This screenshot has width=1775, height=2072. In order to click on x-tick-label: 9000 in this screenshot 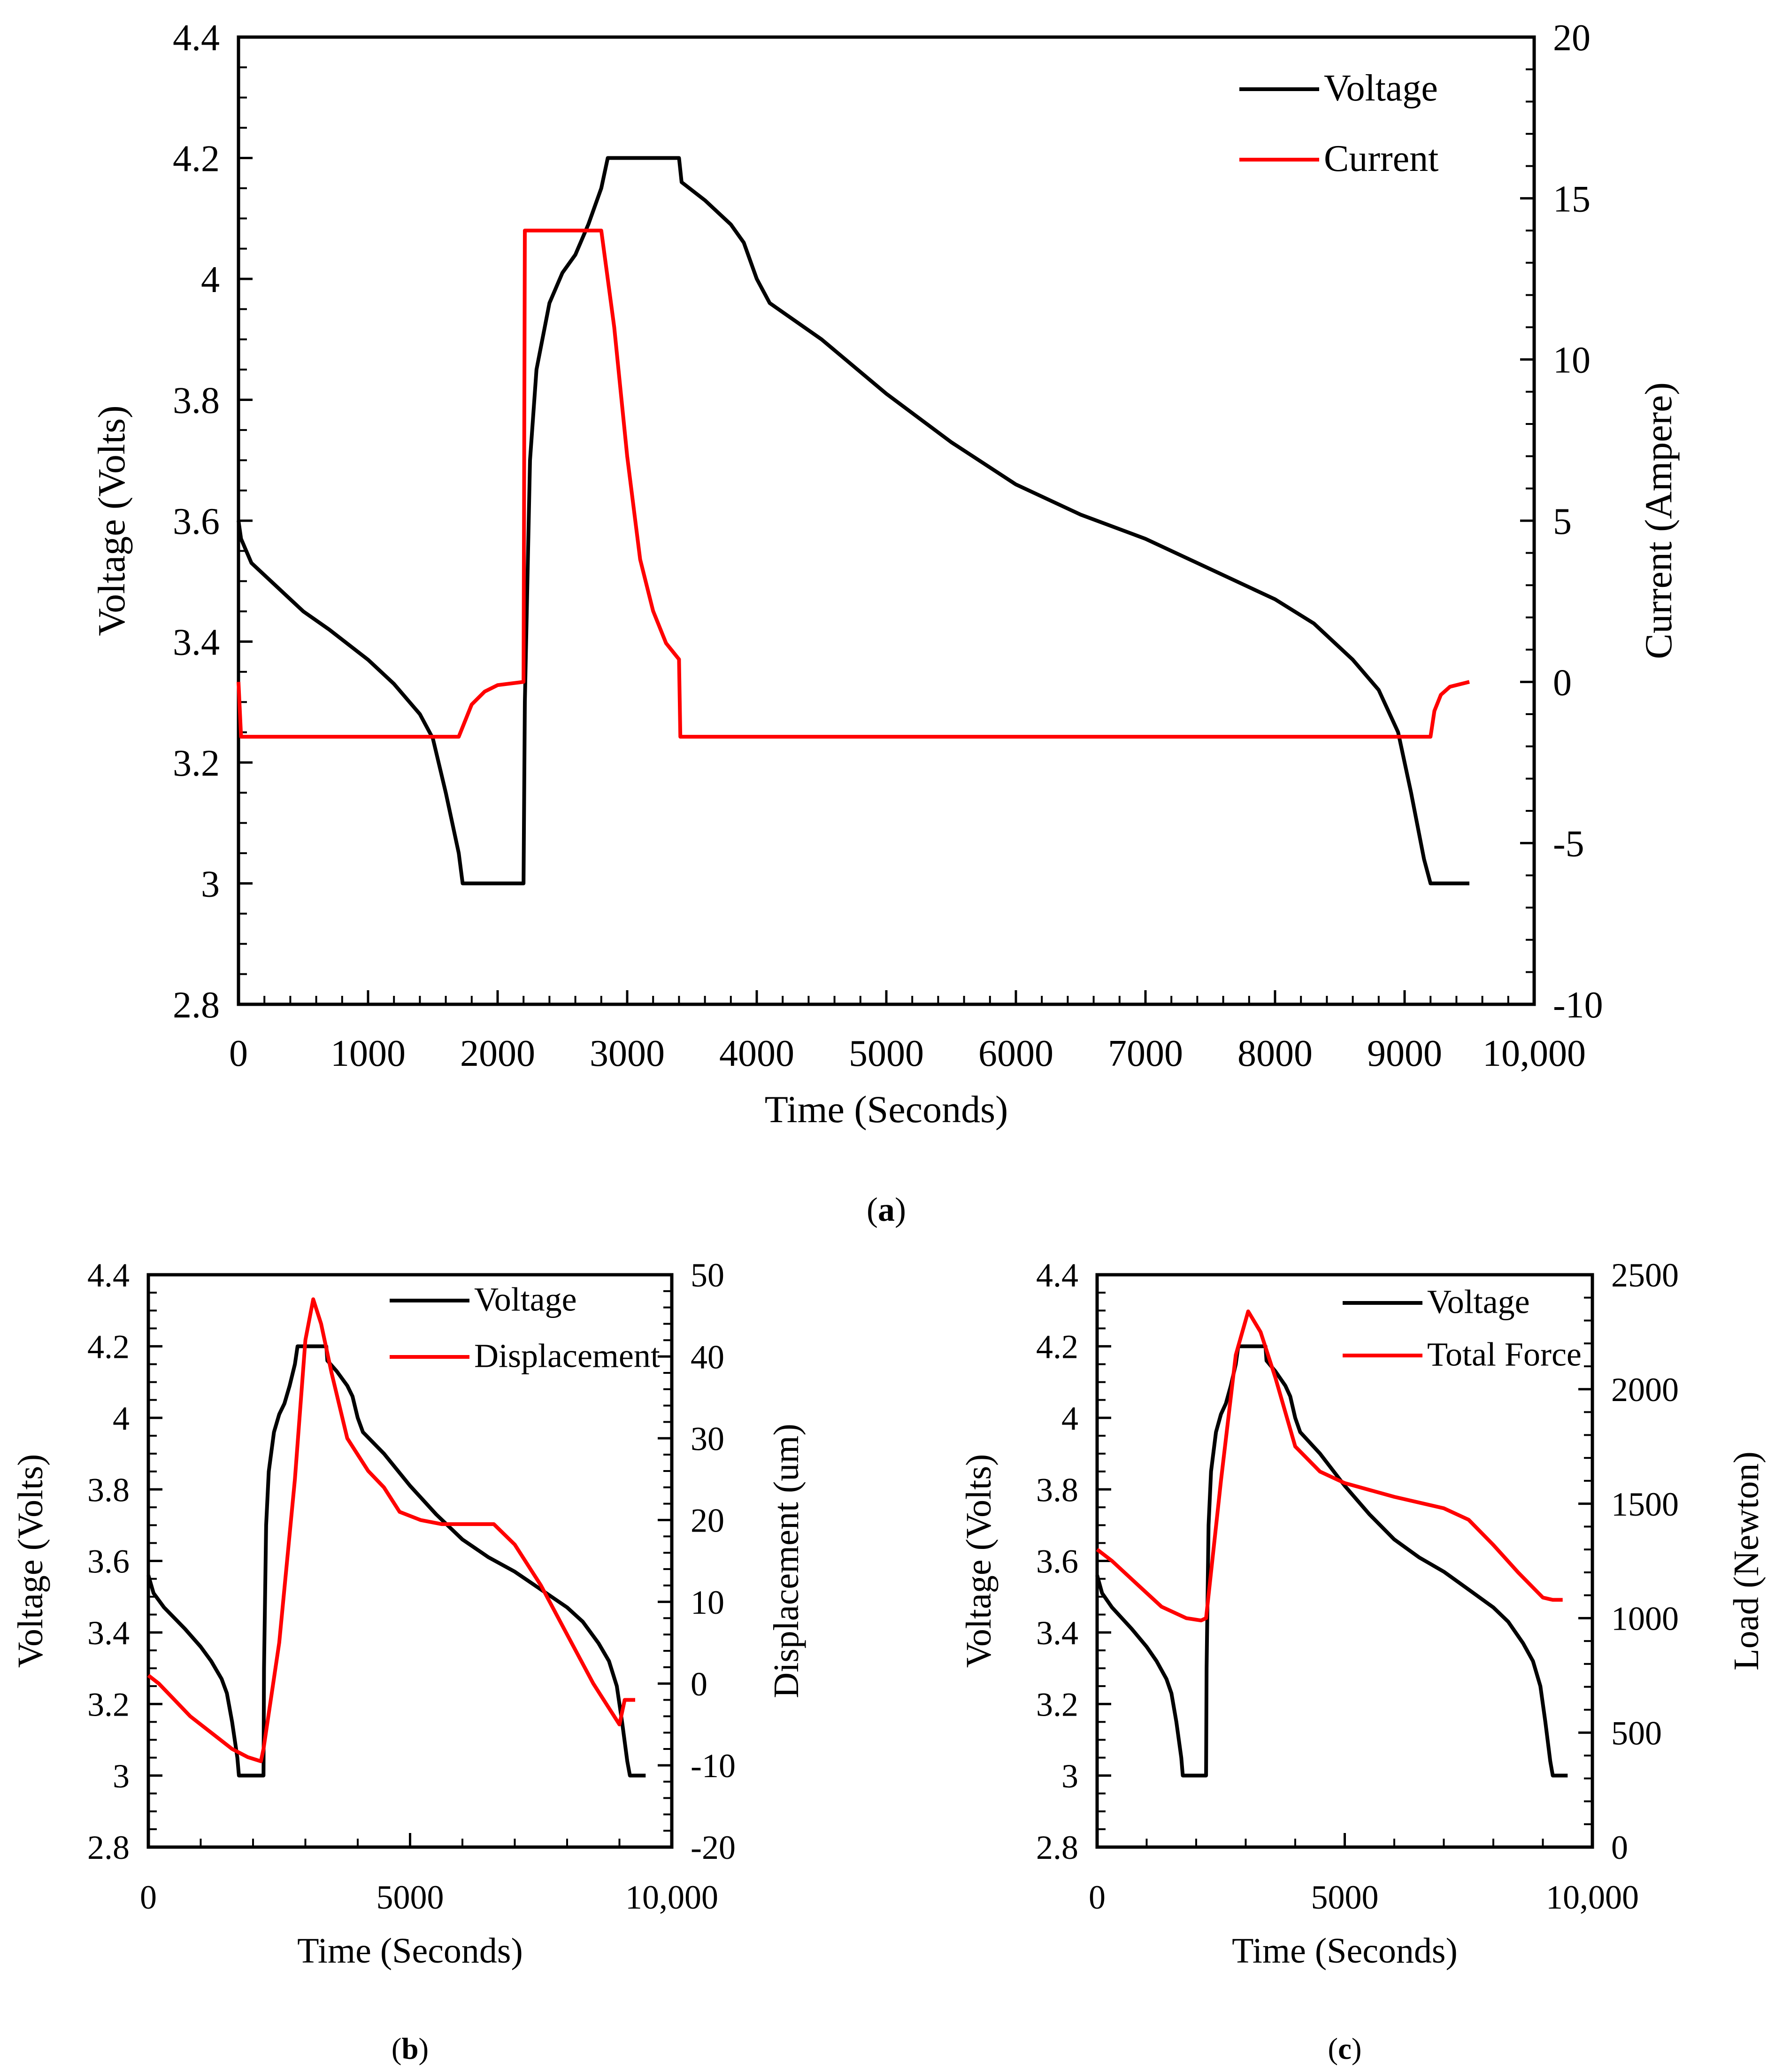, I will do `click(1404, 1053)`.